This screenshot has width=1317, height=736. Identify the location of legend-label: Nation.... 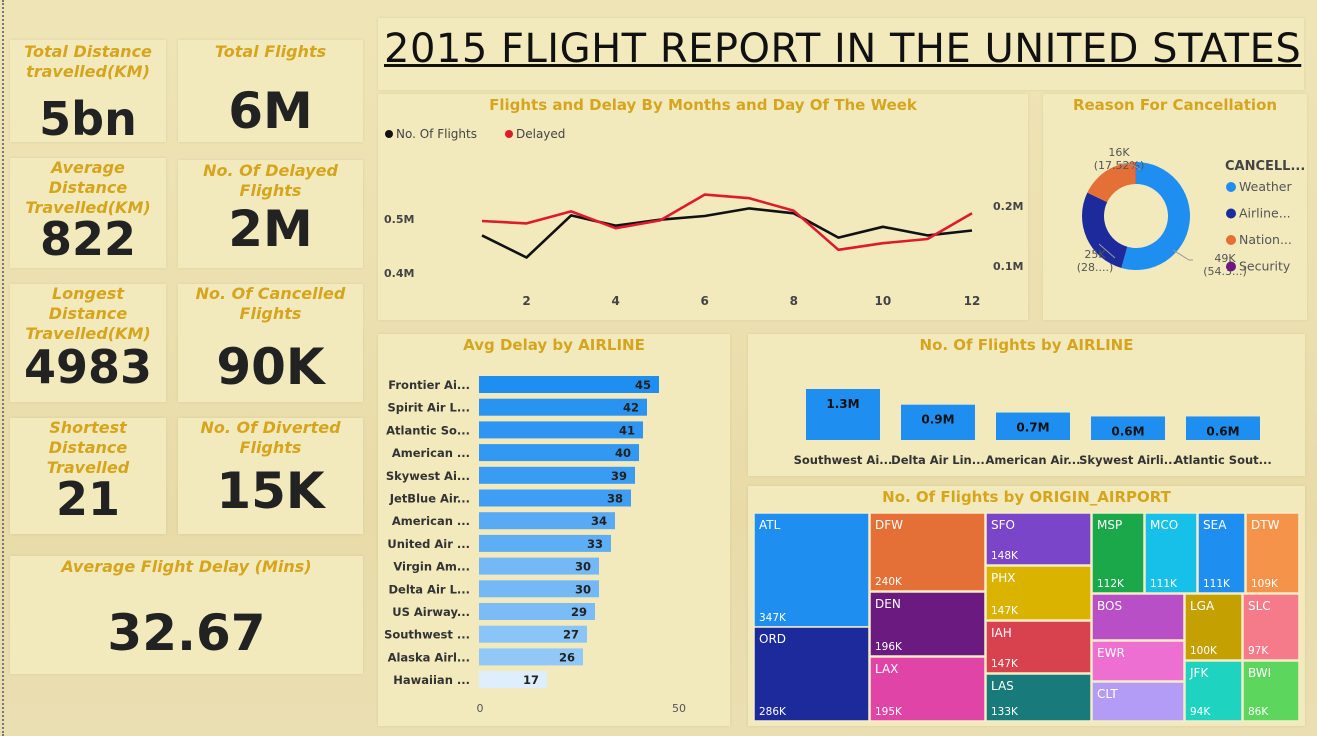
(1265, 239).